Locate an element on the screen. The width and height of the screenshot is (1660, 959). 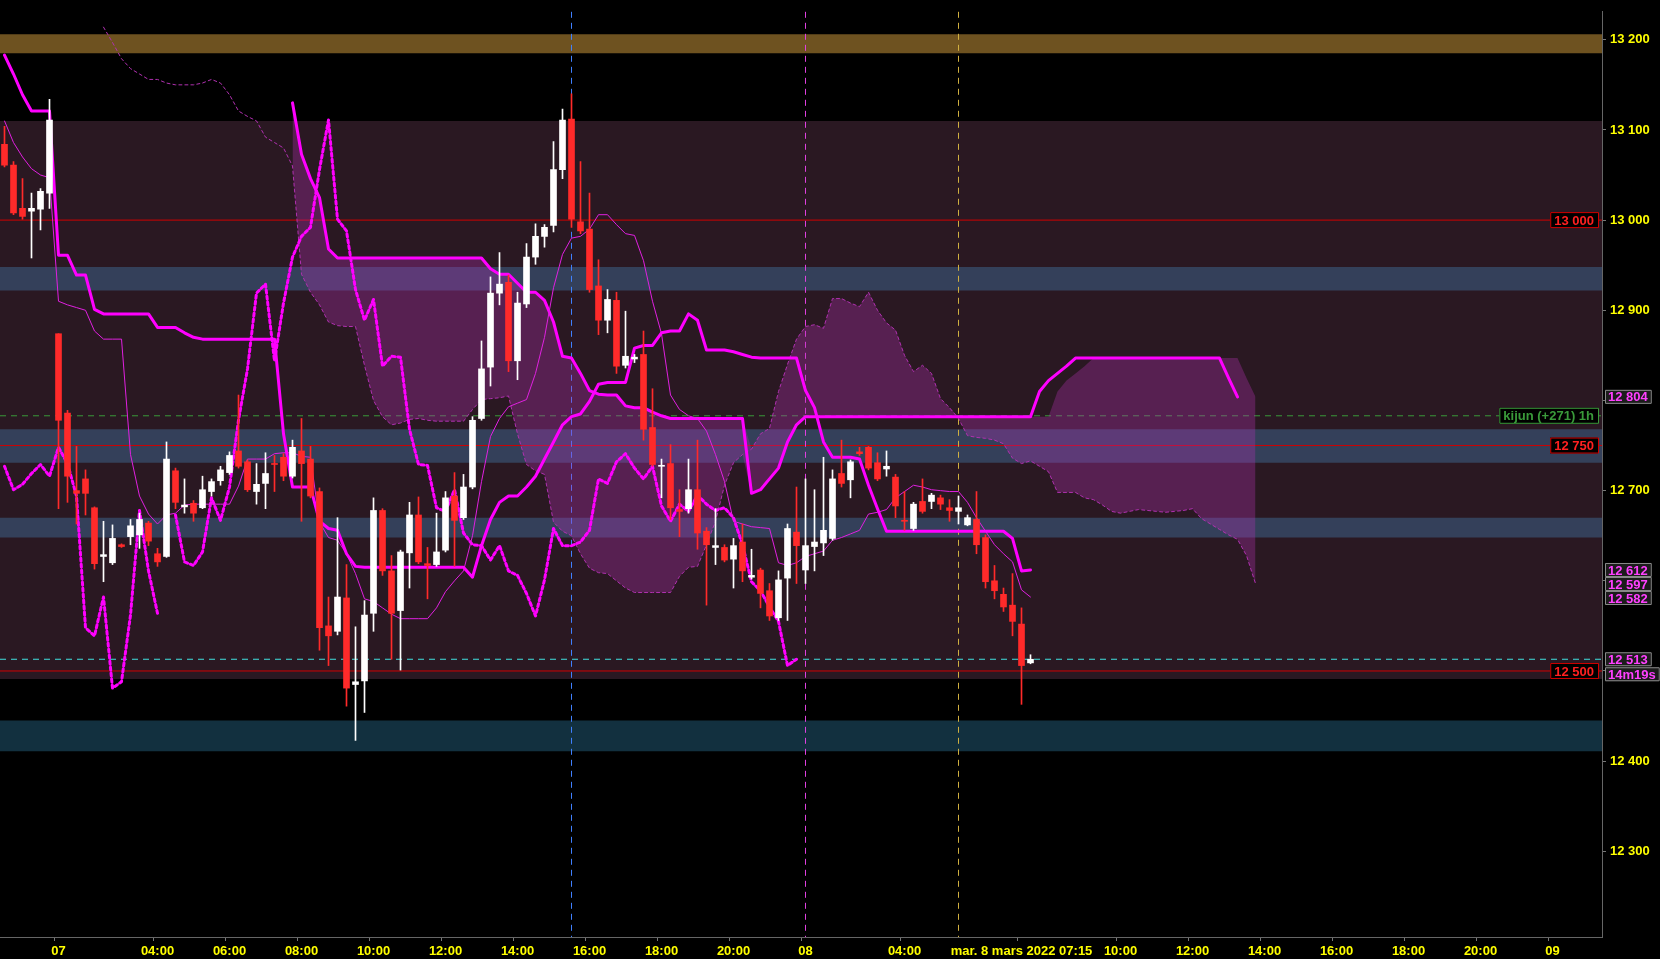
x-tick-label: 06:00 is located at coordinates (229, 951).